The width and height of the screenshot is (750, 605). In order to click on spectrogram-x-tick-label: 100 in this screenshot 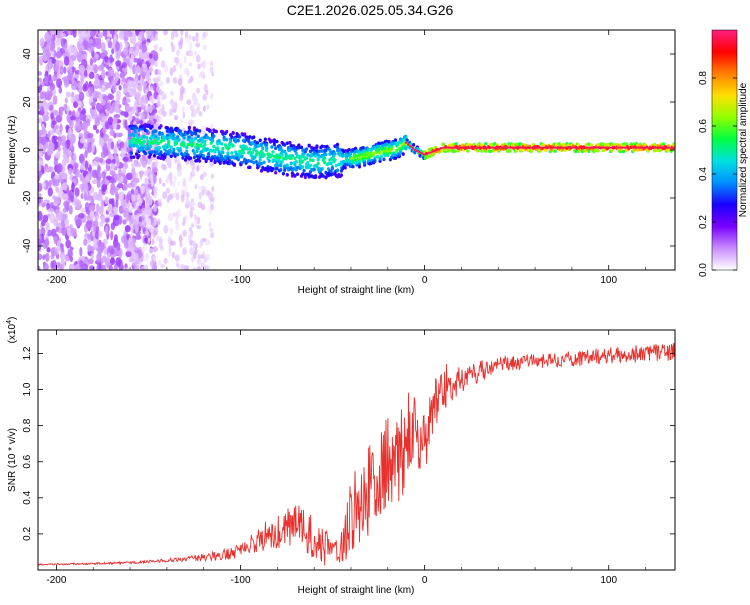, I will do `click(608, 280)`.